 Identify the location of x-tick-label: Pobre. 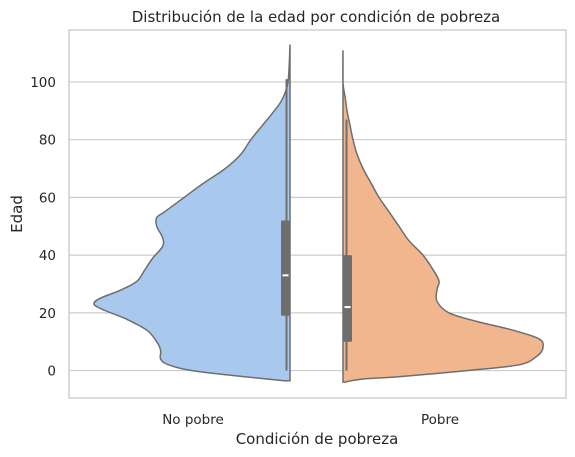
(440, 420).